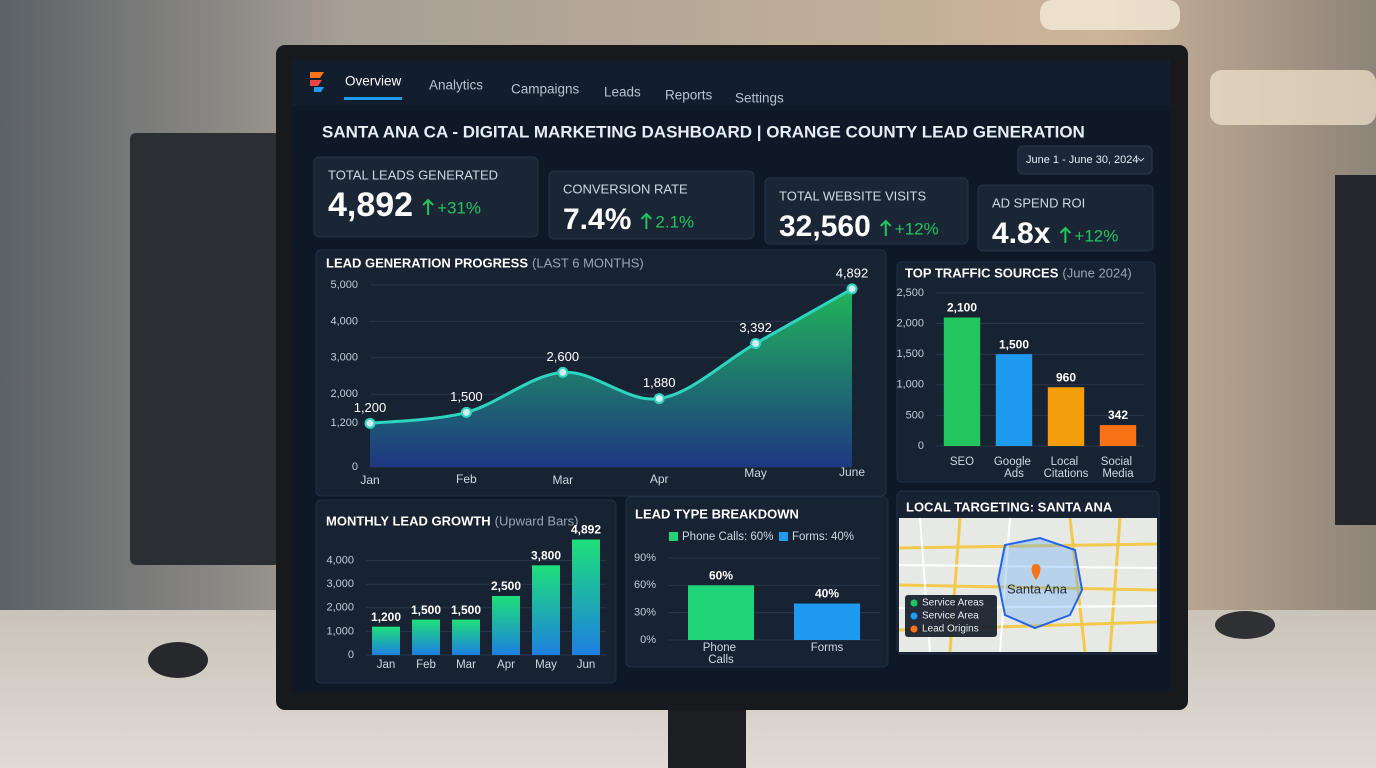 This screenshot has height=768, width=1376. Describe the element at coordinates (459, 207) in the screenshot. I see `kpi-change: +31%` at that location.